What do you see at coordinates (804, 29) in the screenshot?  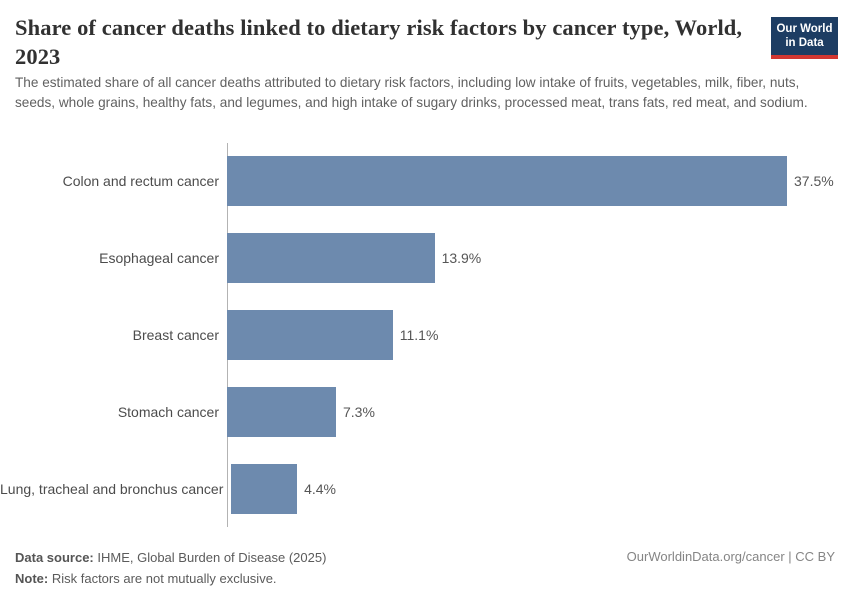 I see `owid-logo-line1: Our World` at bounding box center [804, 29].